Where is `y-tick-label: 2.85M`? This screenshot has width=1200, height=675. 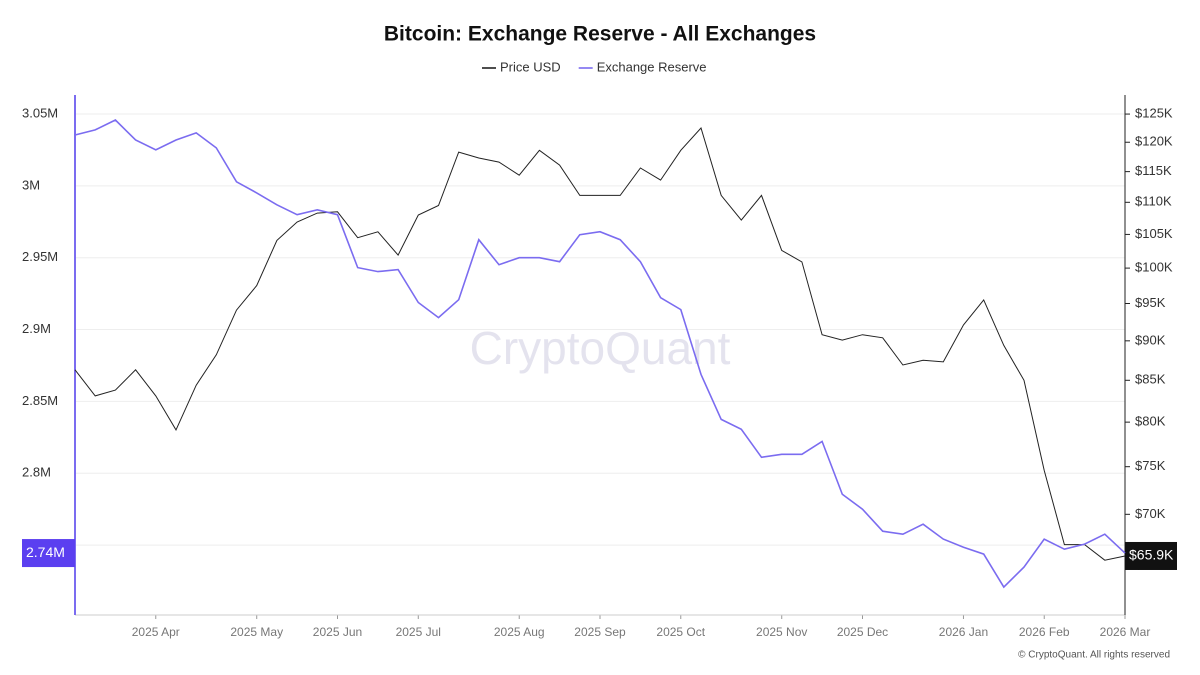 y-tick-label: 2.85M is located at coordinates (40, 400).